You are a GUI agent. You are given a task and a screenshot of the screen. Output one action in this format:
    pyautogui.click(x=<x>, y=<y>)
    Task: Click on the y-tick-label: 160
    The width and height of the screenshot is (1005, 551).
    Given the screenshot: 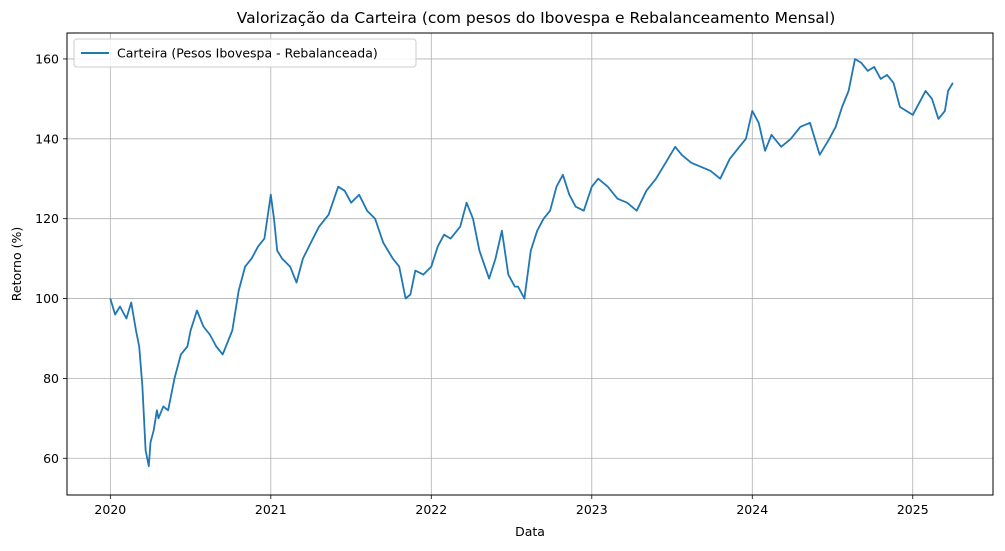 What is the action you would take?
    pyautogui.click(x=47, y=58)
    